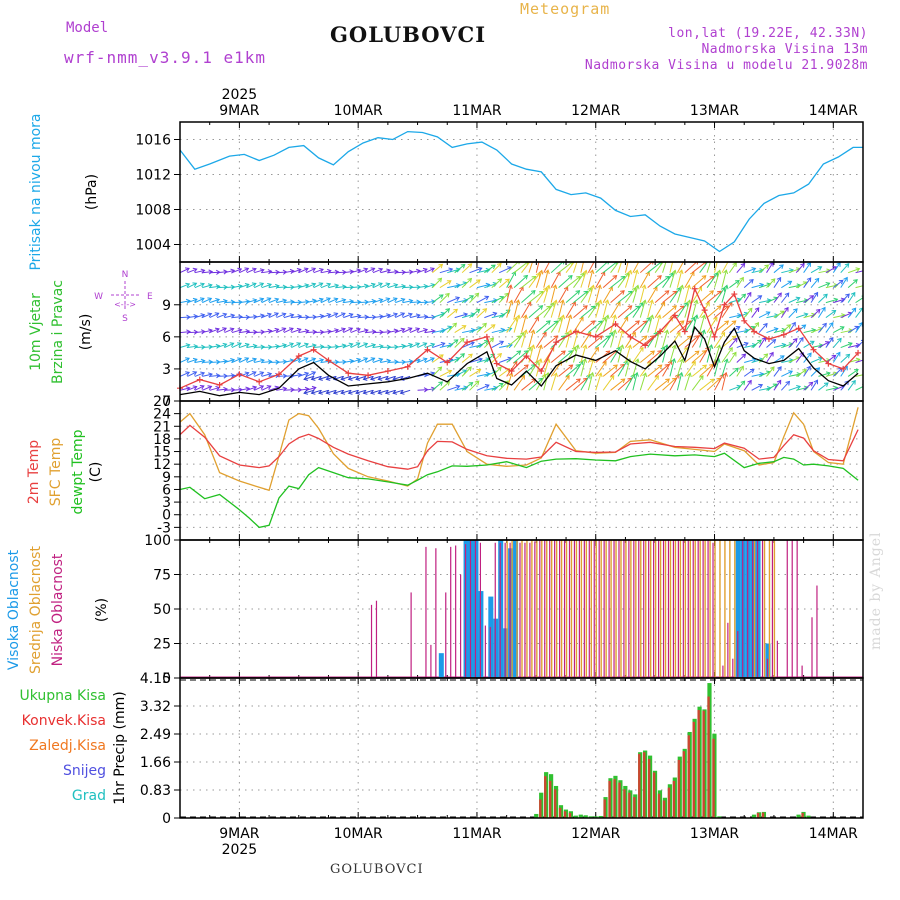 The image size is (900, 900). I want to click on footer-station: GOLUBOVCI, so click(377, 869).